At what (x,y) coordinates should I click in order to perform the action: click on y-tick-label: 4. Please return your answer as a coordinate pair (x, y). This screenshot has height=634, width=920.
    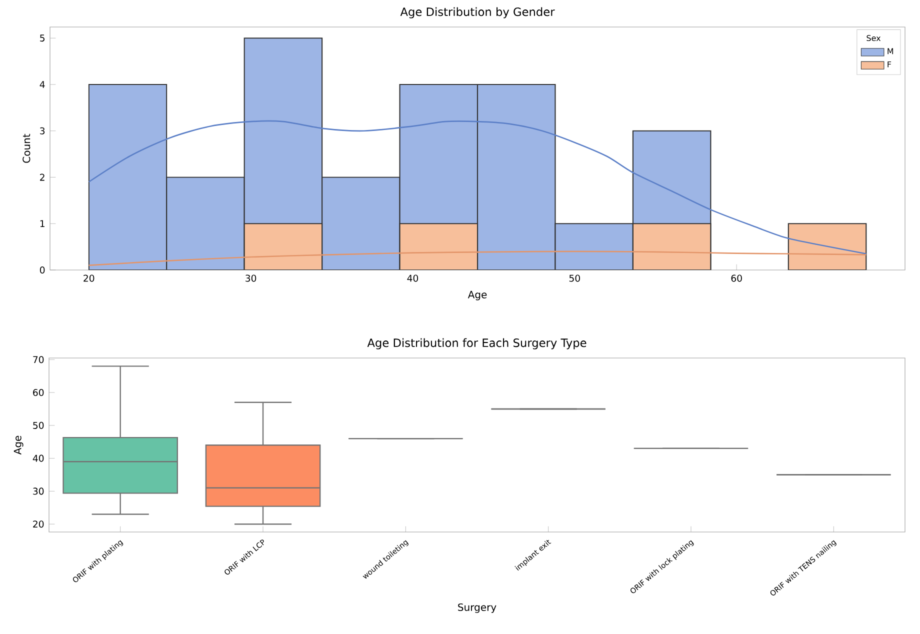
    Looking at the image, I should click on (42, 84).